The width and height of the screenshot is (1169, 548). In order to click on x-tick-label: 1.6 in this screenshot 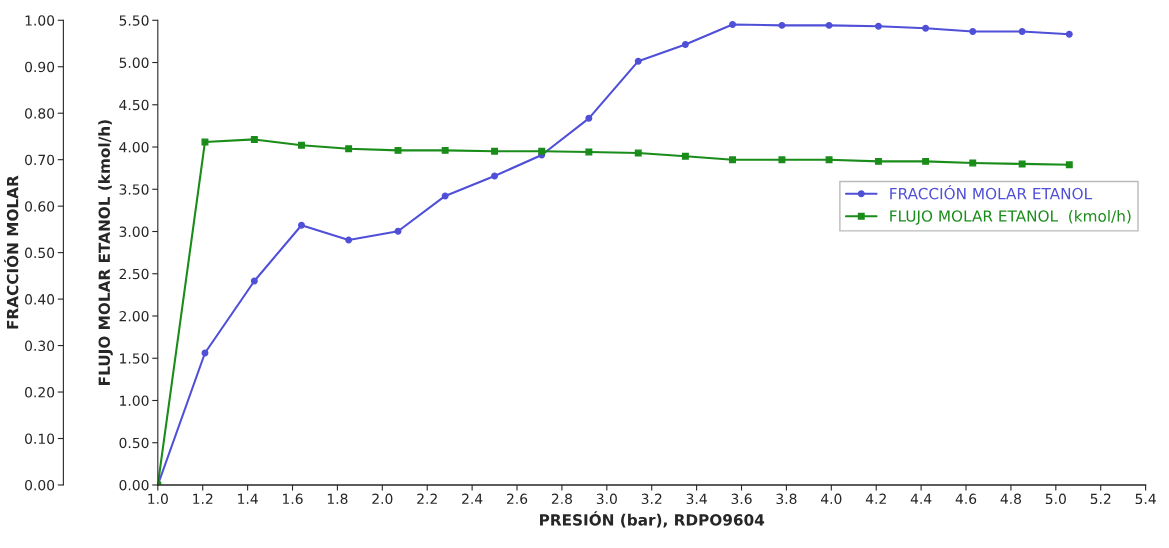, I will do `click(293, 499)`.